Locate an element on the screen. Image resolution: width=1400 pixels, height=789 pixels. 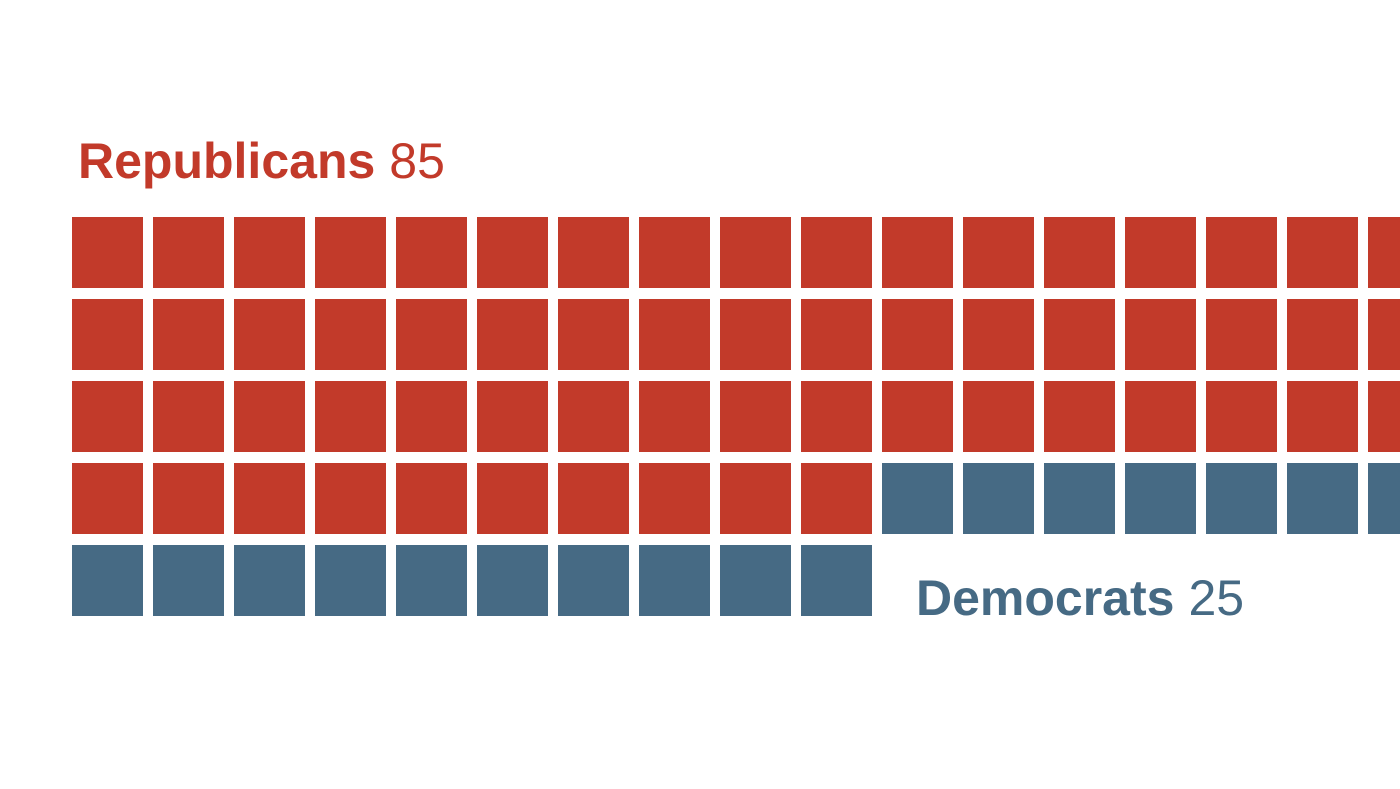
legend-label: Republicans 85 is located at coordinates (261, 161).